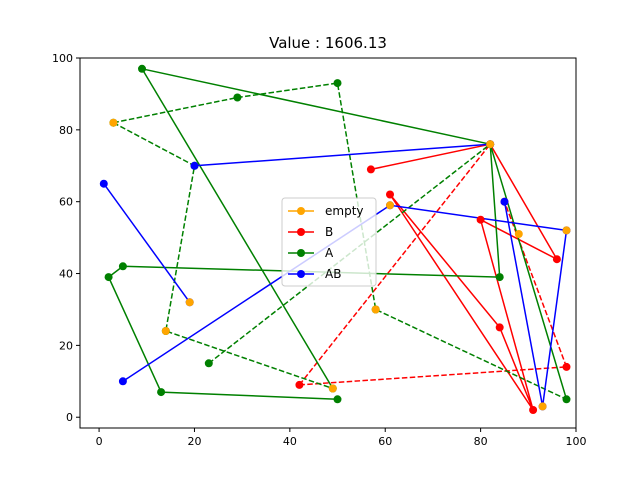 The height and width of the screenshot is (480, 640). I want to click on legend-marker-ab, so click(301, 274).